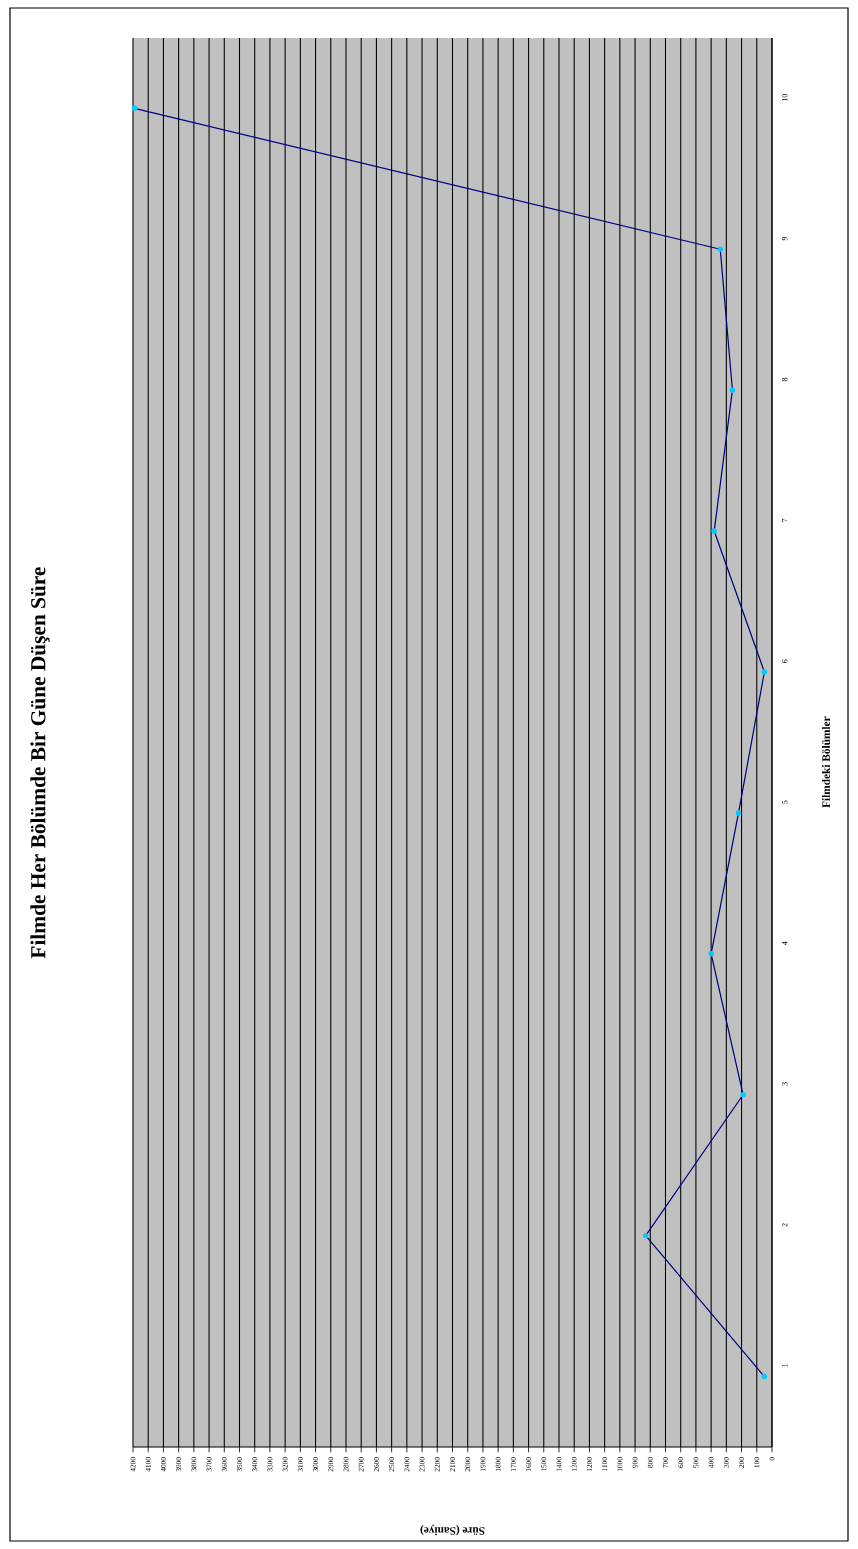  Describe the element at coordinates (40, 763) in the screenshot. I see `text: Filmde Her Bölümde Bir Güne Düşen Süre` at that location.